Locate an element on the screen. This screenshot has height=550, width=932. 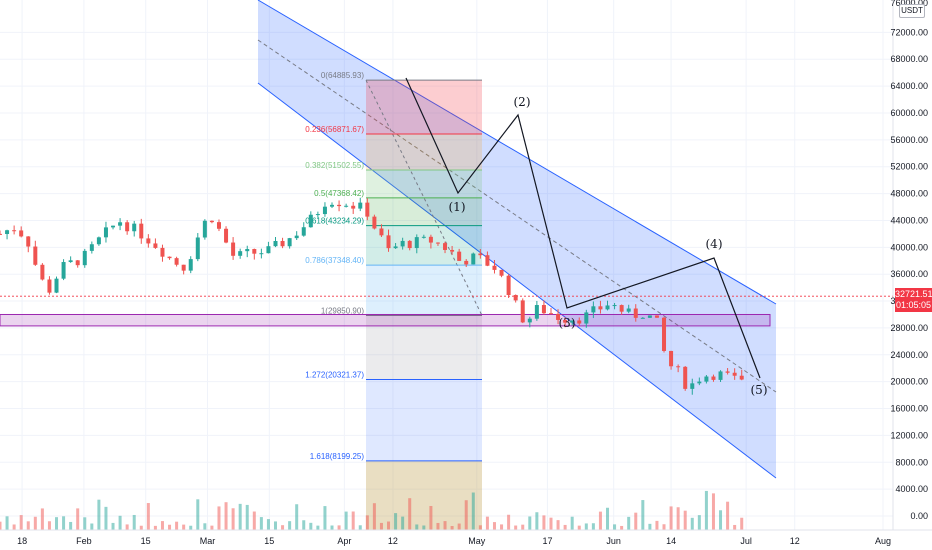
fib-band is located at coordinates (424, 152).